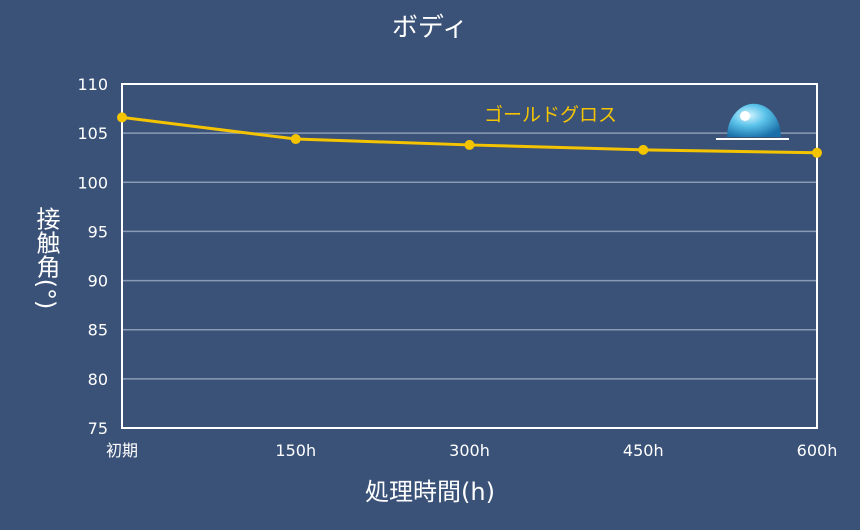  I want to click on y-tick-110: 110, so click(92, 84).